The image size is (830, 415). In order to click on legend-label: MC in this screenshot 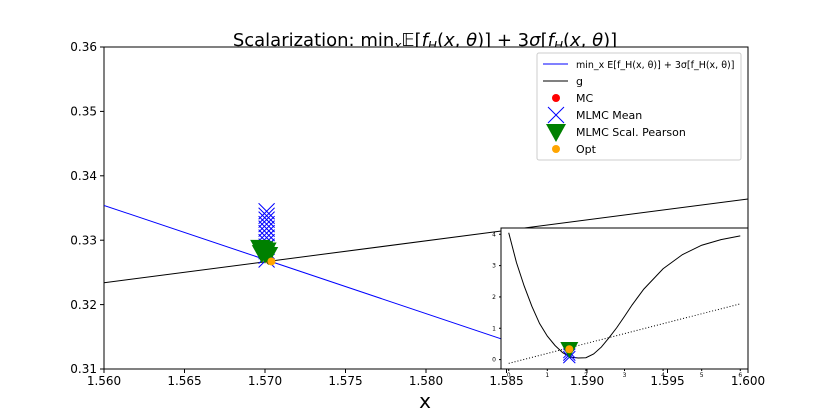, I will do `click(584, 98)`.